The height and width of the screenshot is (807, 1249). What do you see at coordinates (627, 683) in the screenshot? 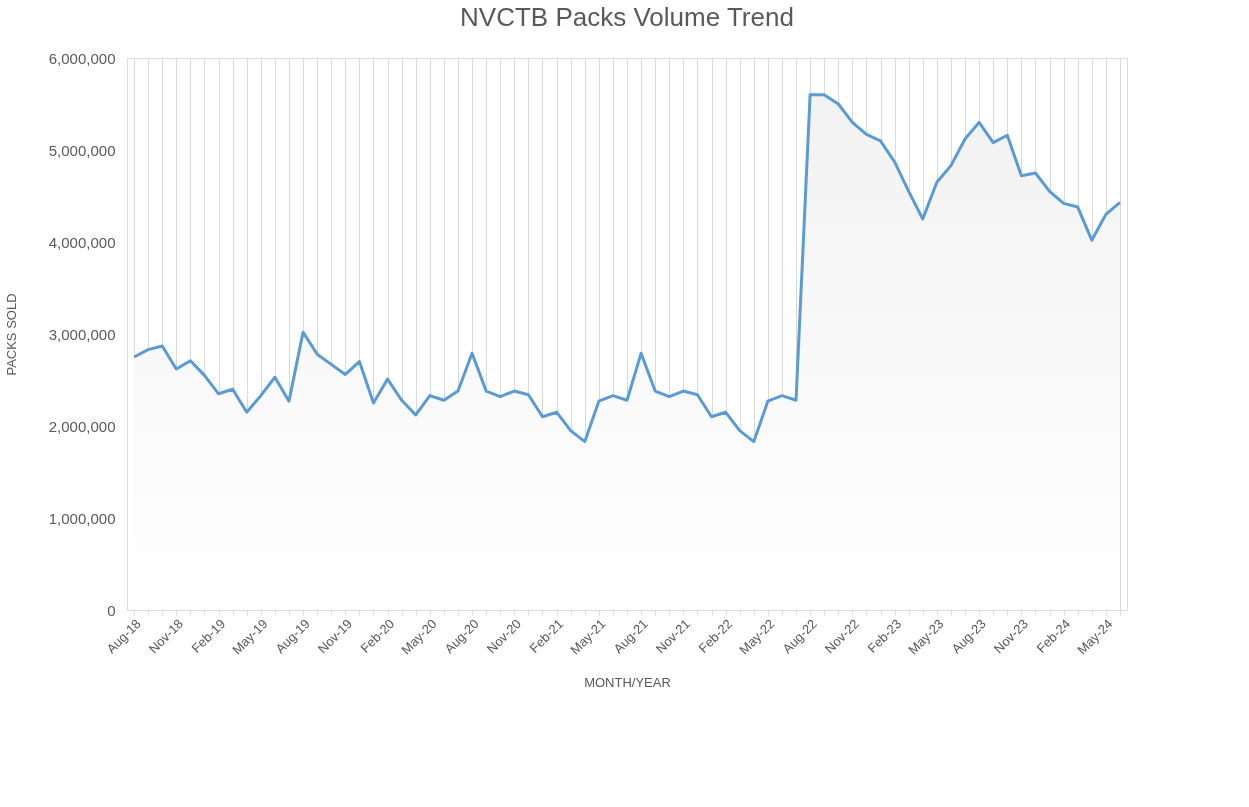
I see `x-axis-title: MONTH/YEAR` at bounding box center [627, 683].